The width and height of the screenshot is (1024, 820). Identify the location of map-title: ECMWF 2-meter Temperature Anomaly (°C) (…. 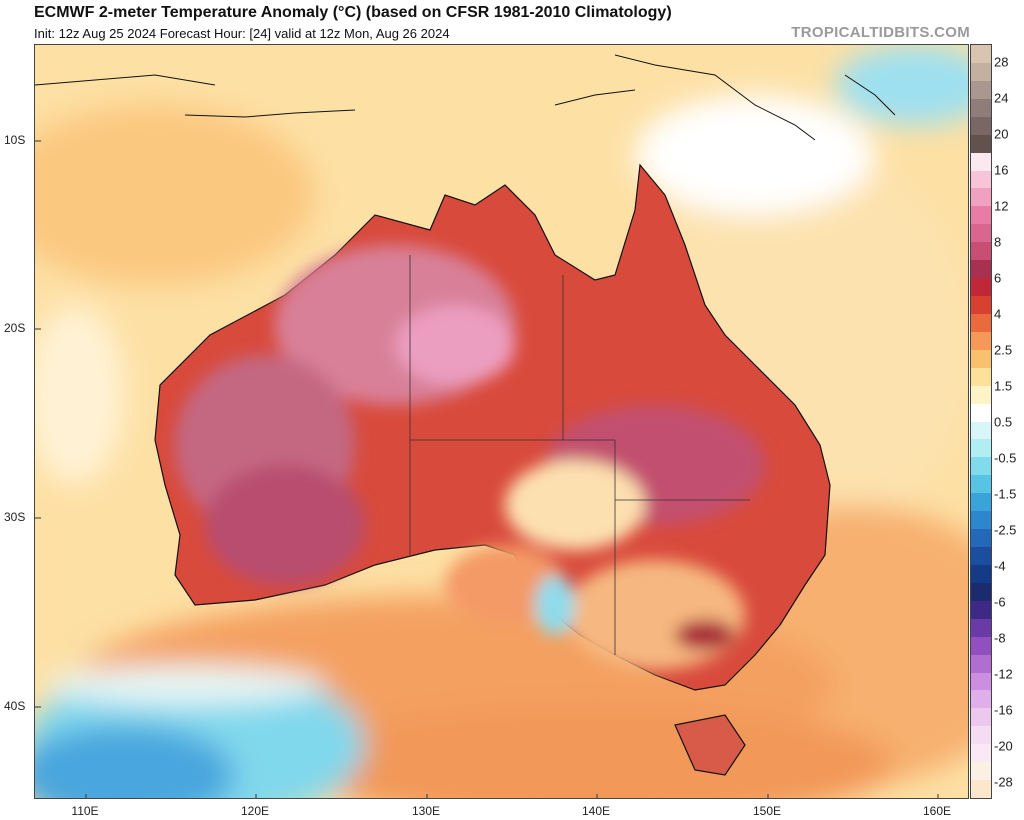
(353, 12).